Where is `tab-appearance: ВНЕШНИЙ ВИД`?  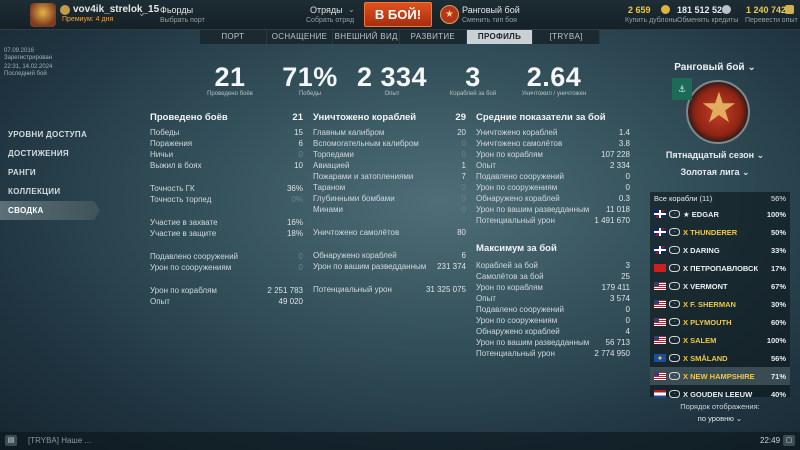 tab-appearance: ВНЕШНИЙ ВИД is located at coordinates (367, 37).